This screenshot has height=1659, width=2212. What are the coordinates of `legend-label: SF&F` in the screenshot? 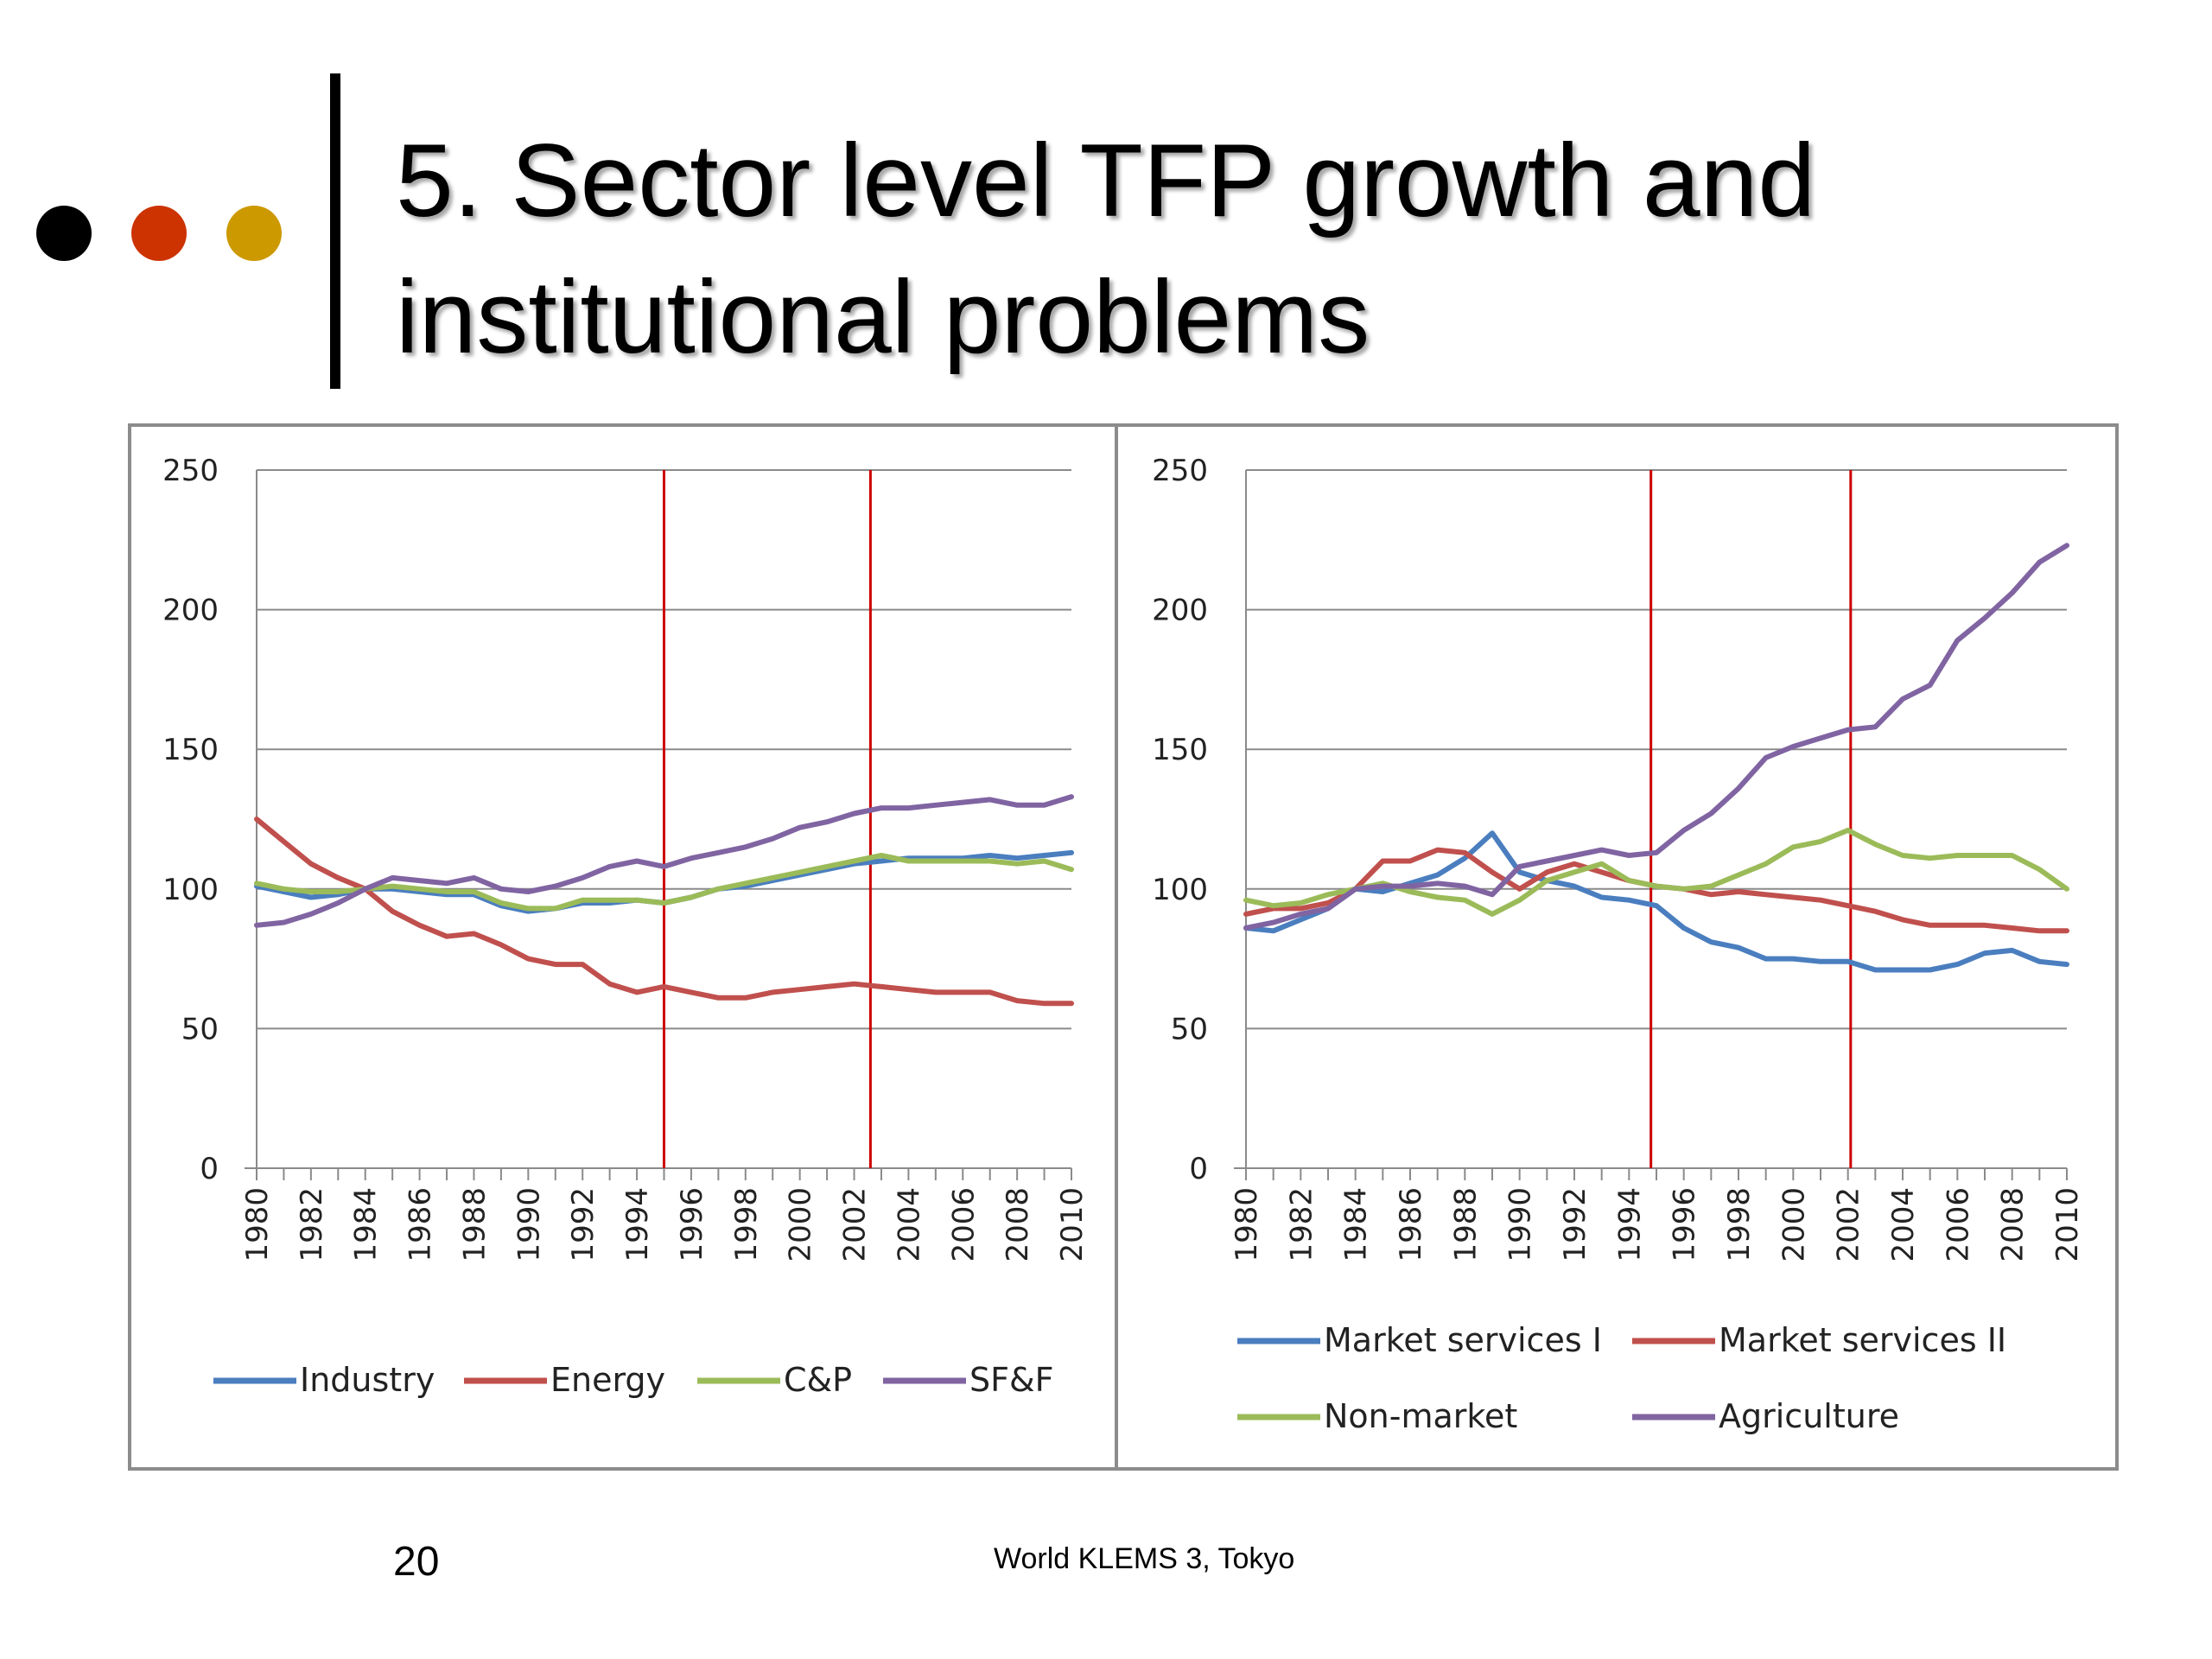 It's located at (1011, 1380).